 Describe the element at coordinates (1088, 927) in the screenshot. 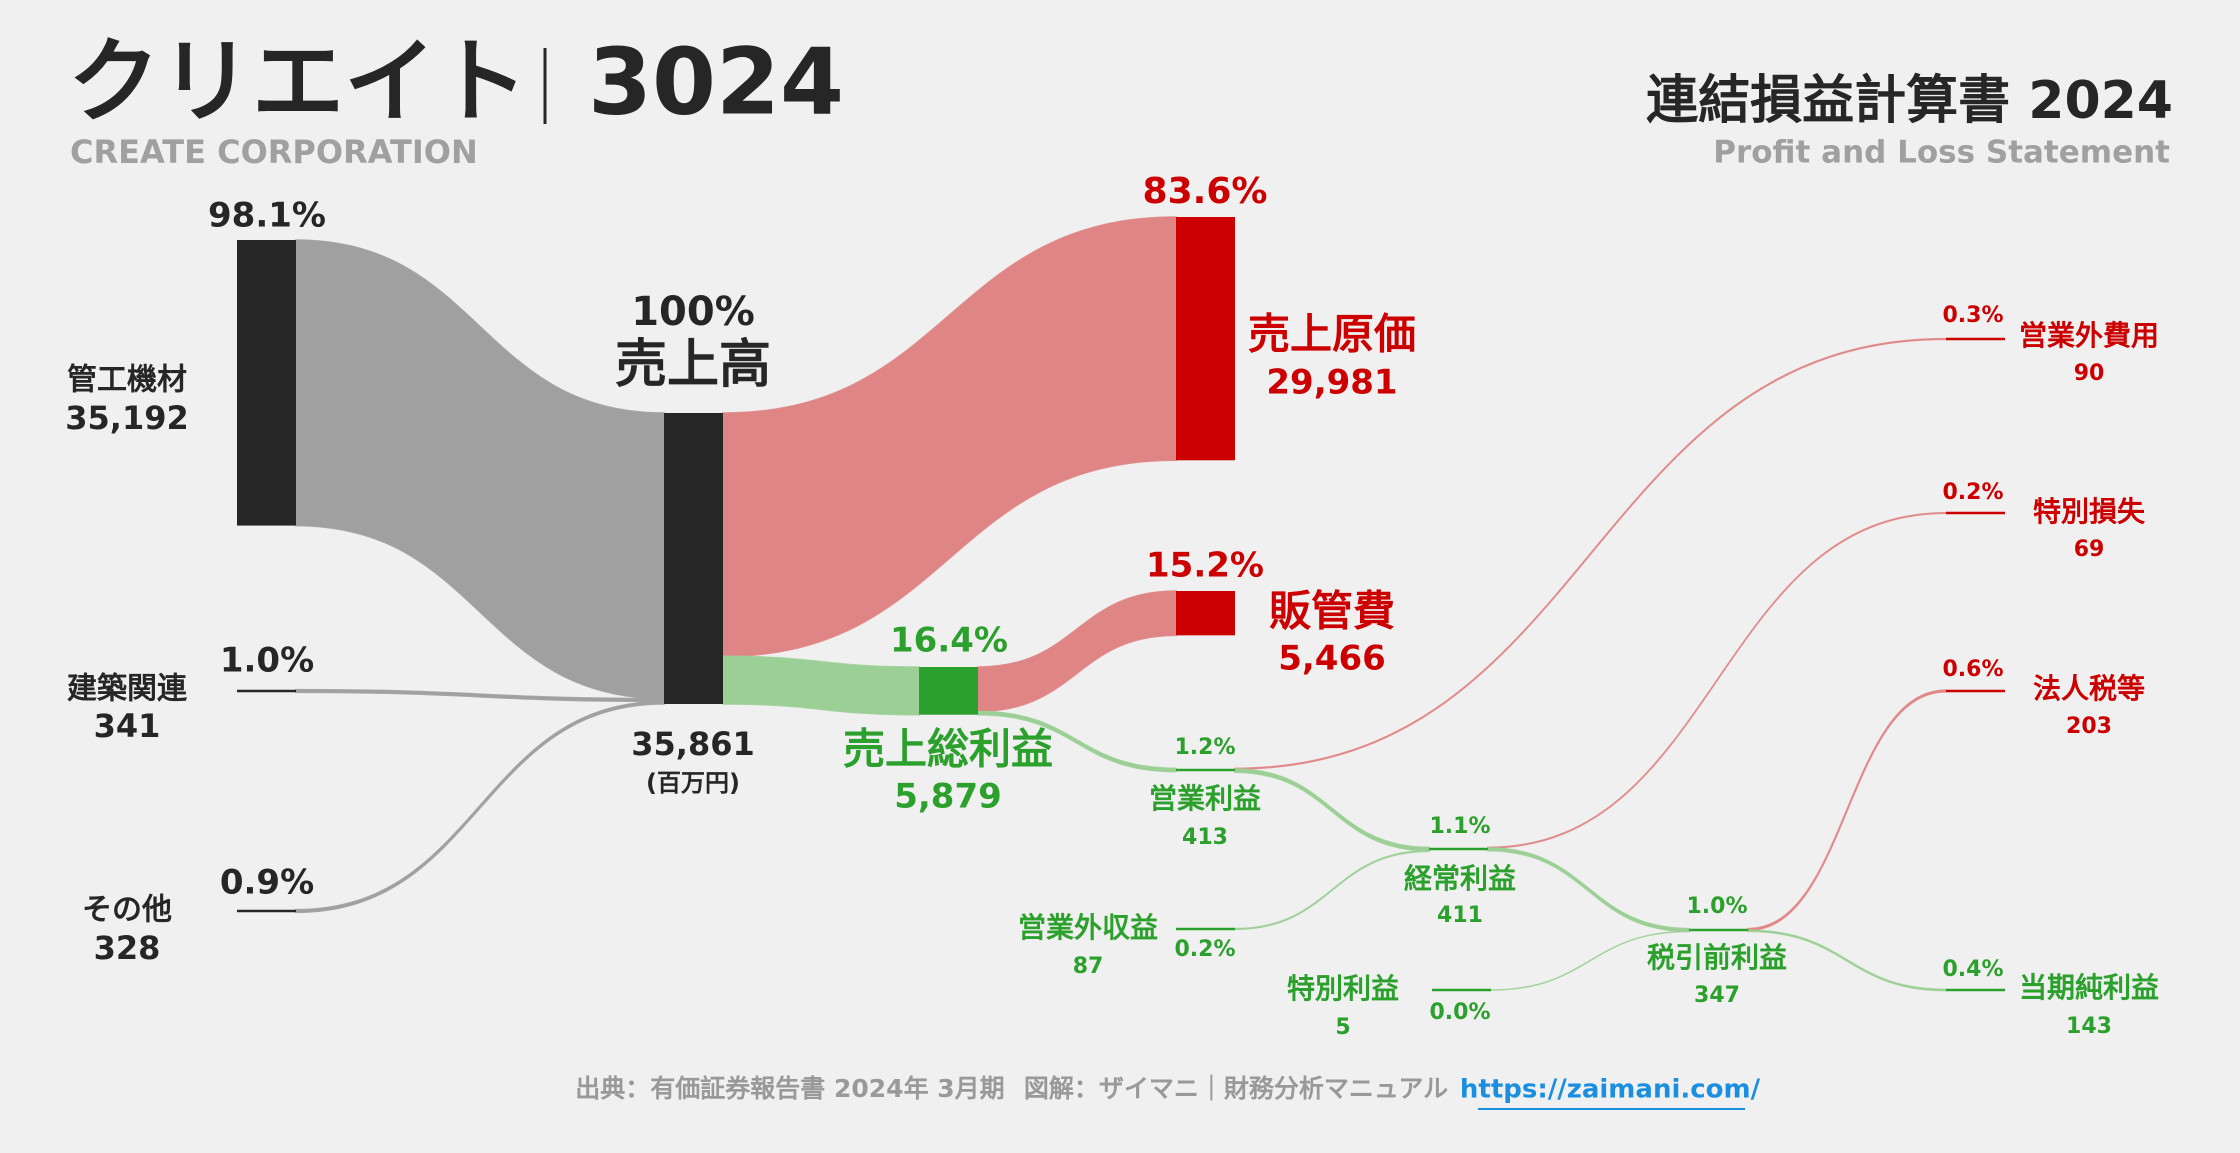

I see `node-name: 営業外収益` at that location.